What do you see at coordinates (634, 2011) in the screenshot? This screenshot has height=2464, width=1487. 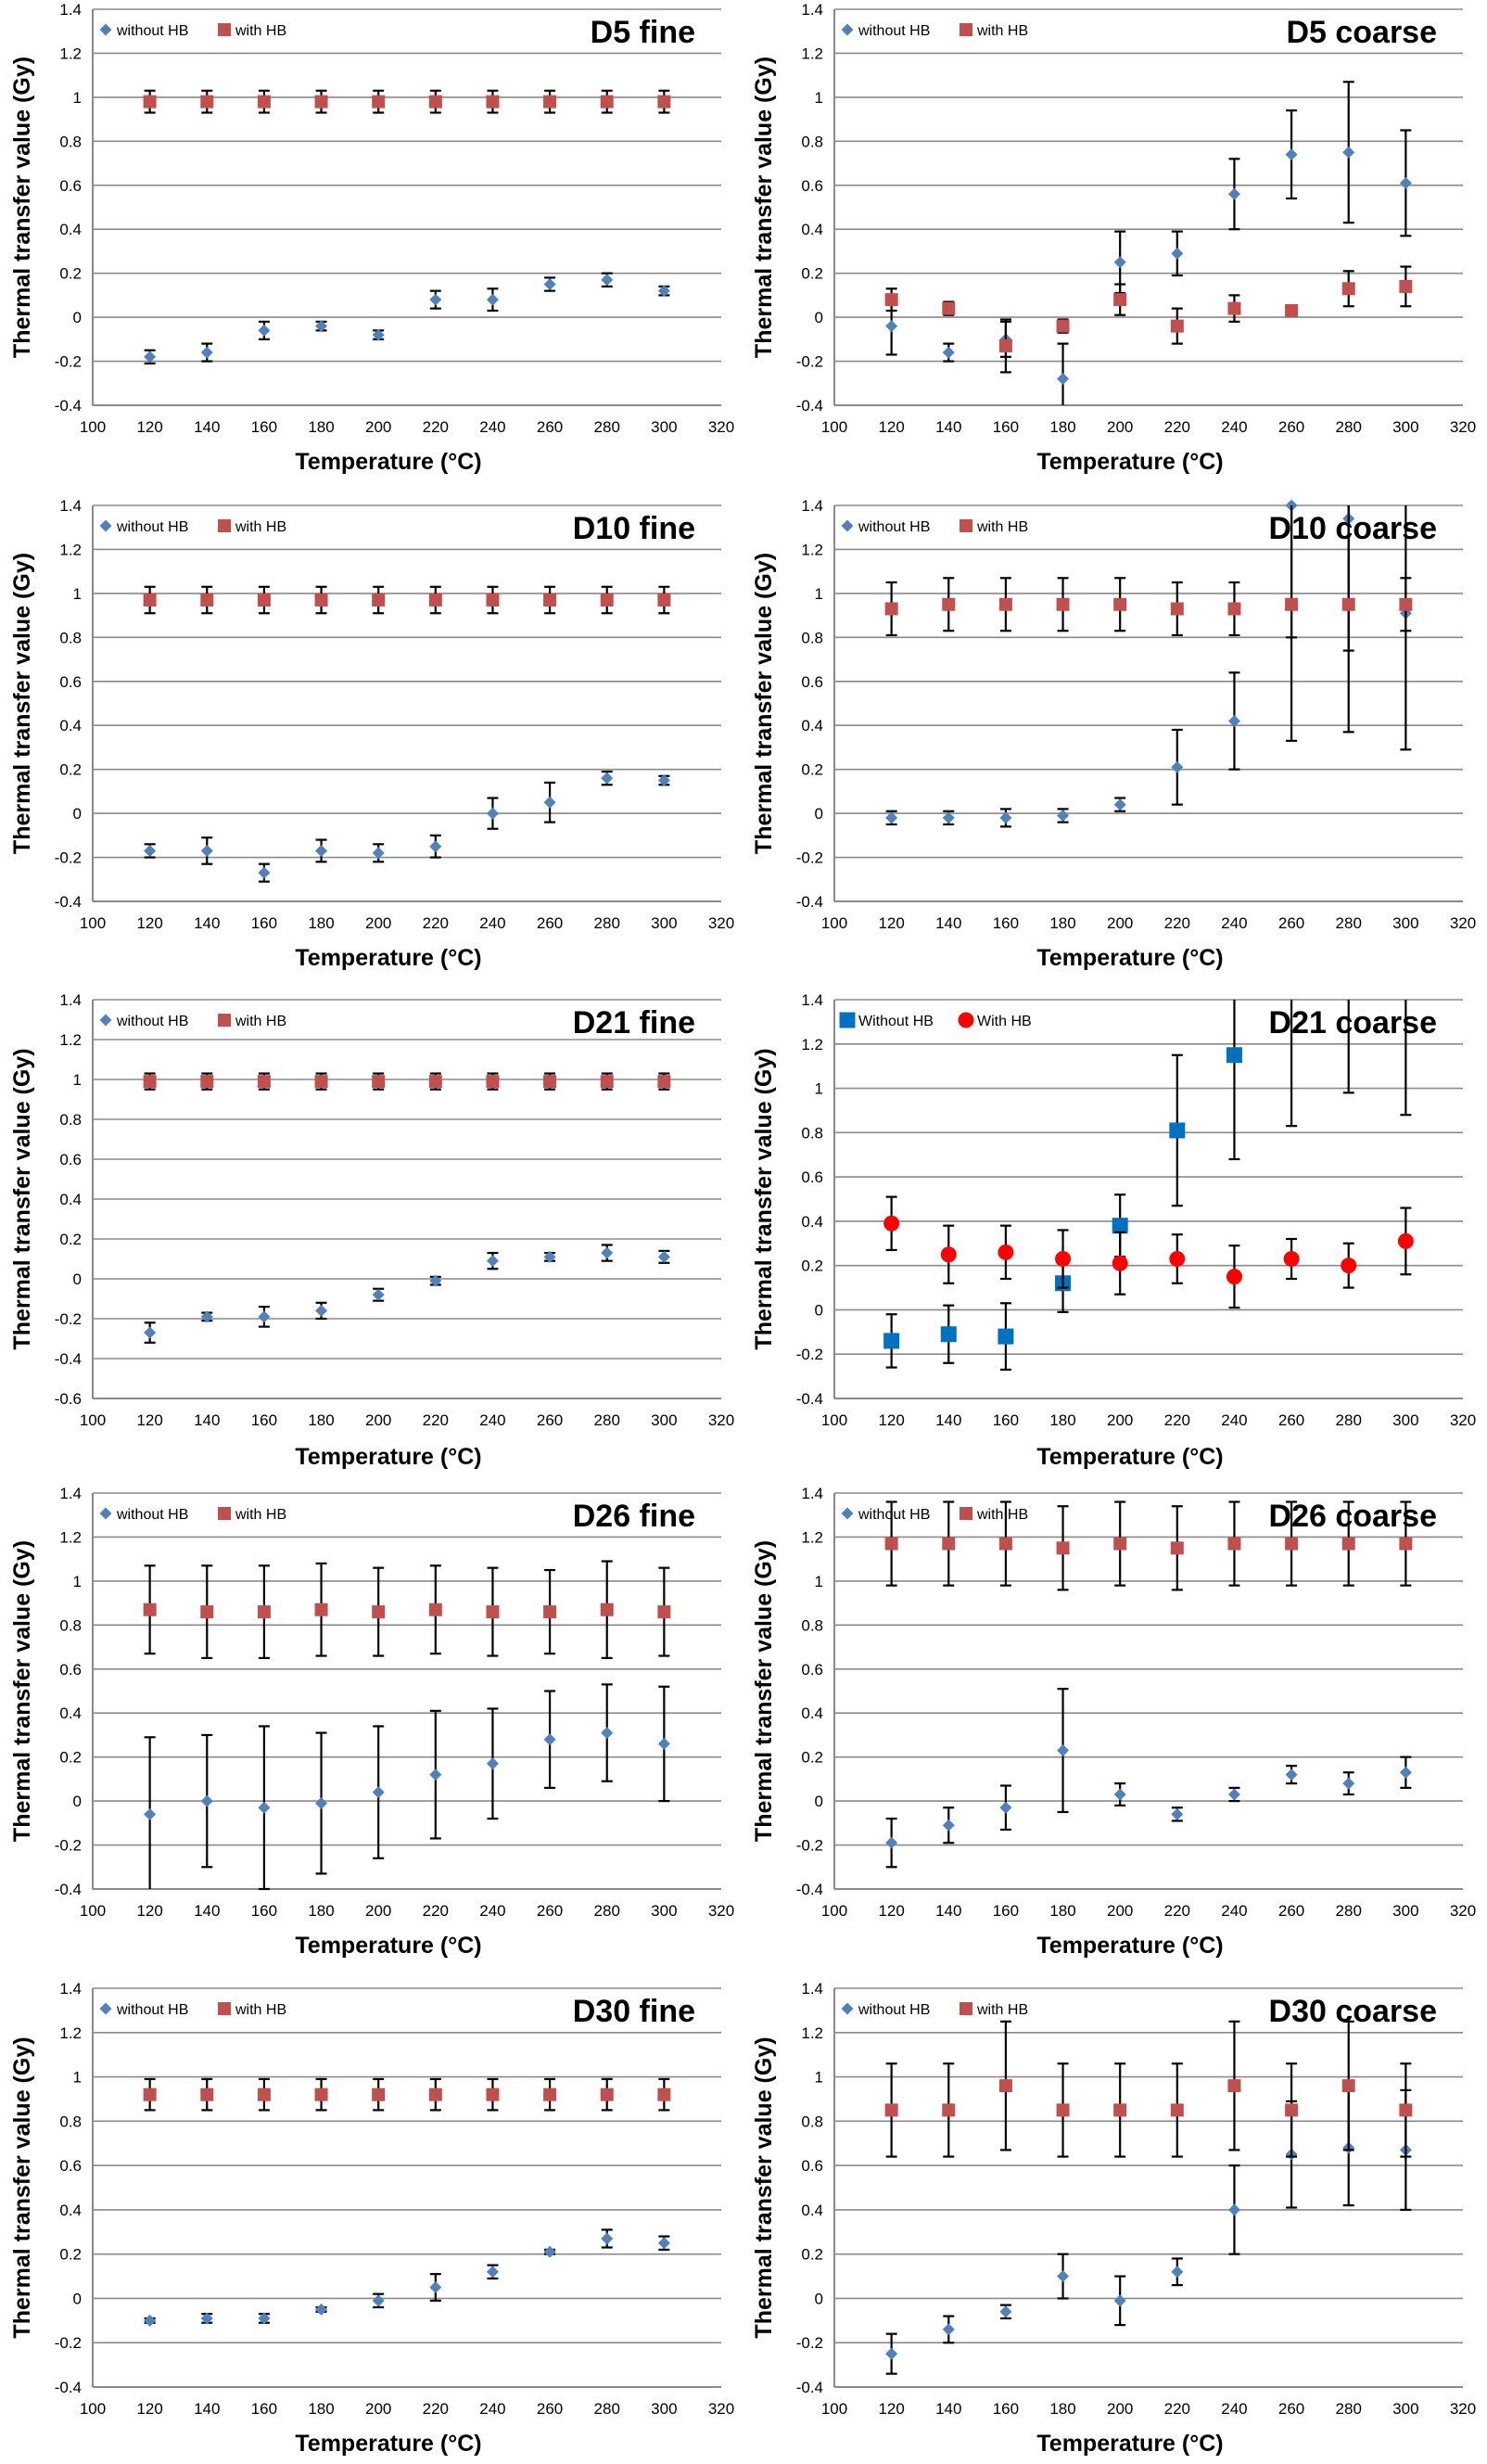 I see `chart-title: D30 fine` at bounding box center [634, 2011].